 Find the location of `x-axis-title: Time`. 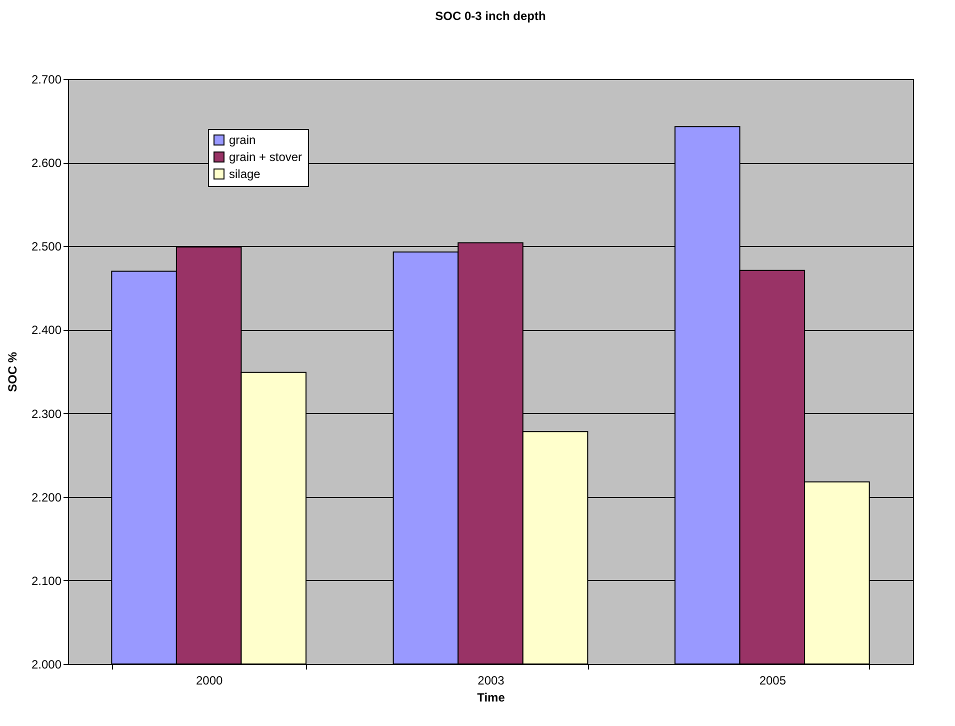

x-axis-title: Time is located at coordinates (491, 697).